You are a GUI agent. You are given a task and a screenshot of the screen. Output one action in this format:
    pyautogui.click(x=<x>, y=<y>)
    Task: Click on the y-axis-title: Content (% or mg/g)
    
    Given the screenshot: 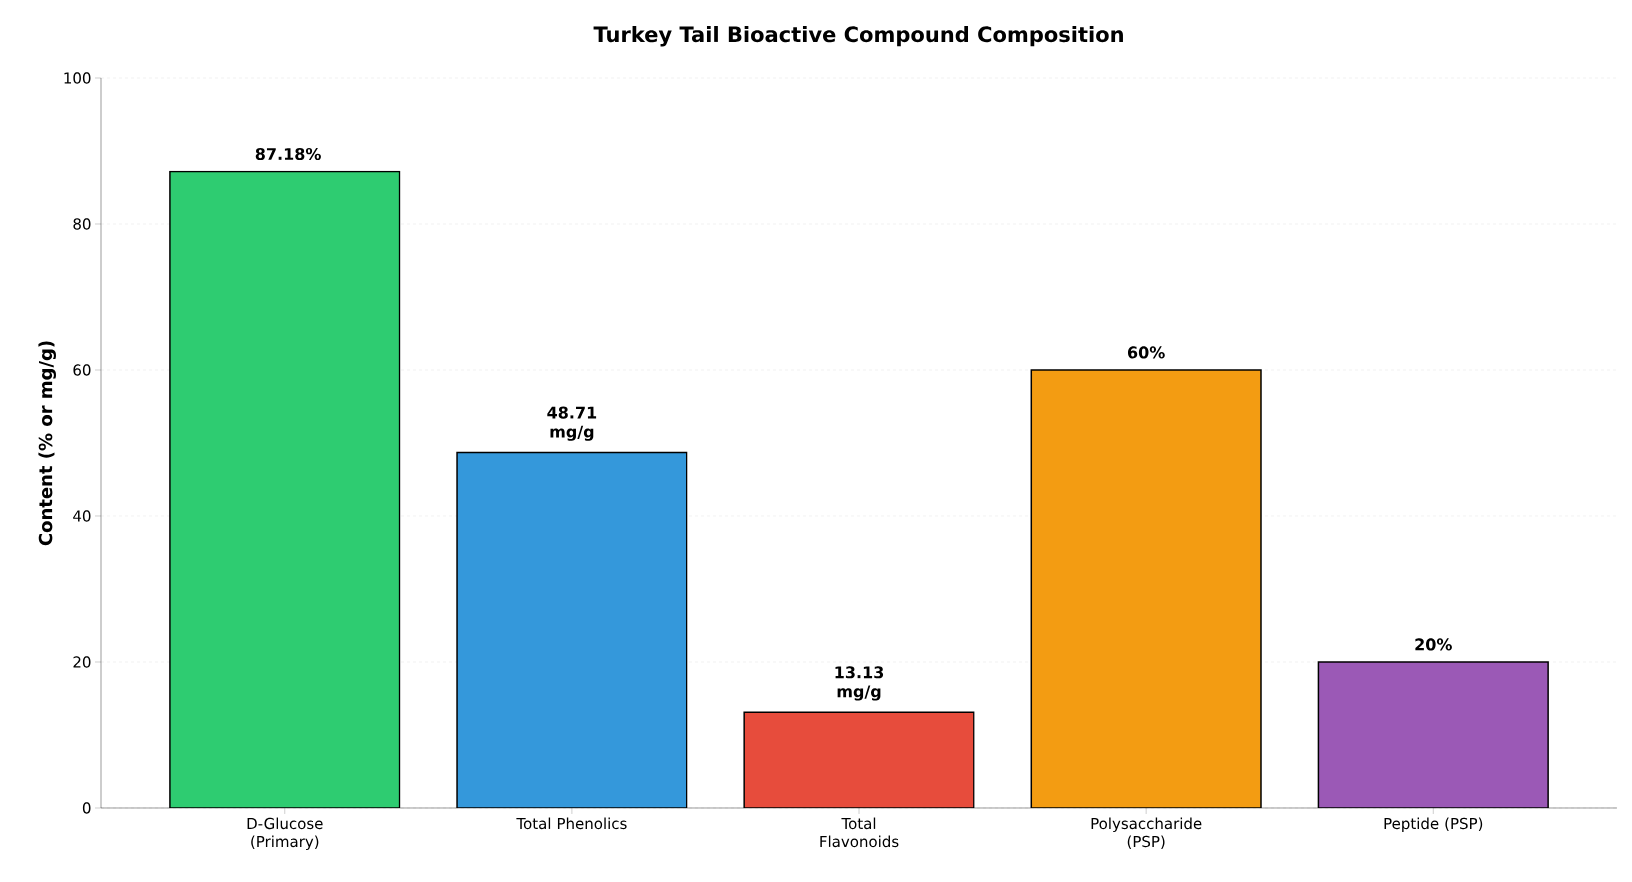 What is the action you would take?
    pyautogui.click(x=47, y=443)
    